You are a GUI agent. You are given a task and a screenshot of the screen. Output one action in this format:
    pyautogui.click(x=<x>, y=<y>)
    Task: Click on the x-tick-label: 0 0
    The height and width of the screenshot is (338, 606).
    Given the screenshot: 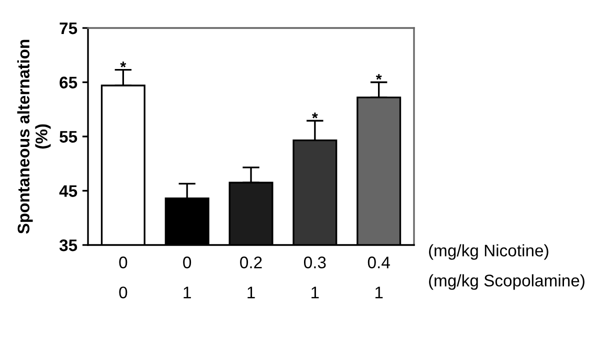 What is the action you would take?
    pyautogui.click(x=123, y=277)
    